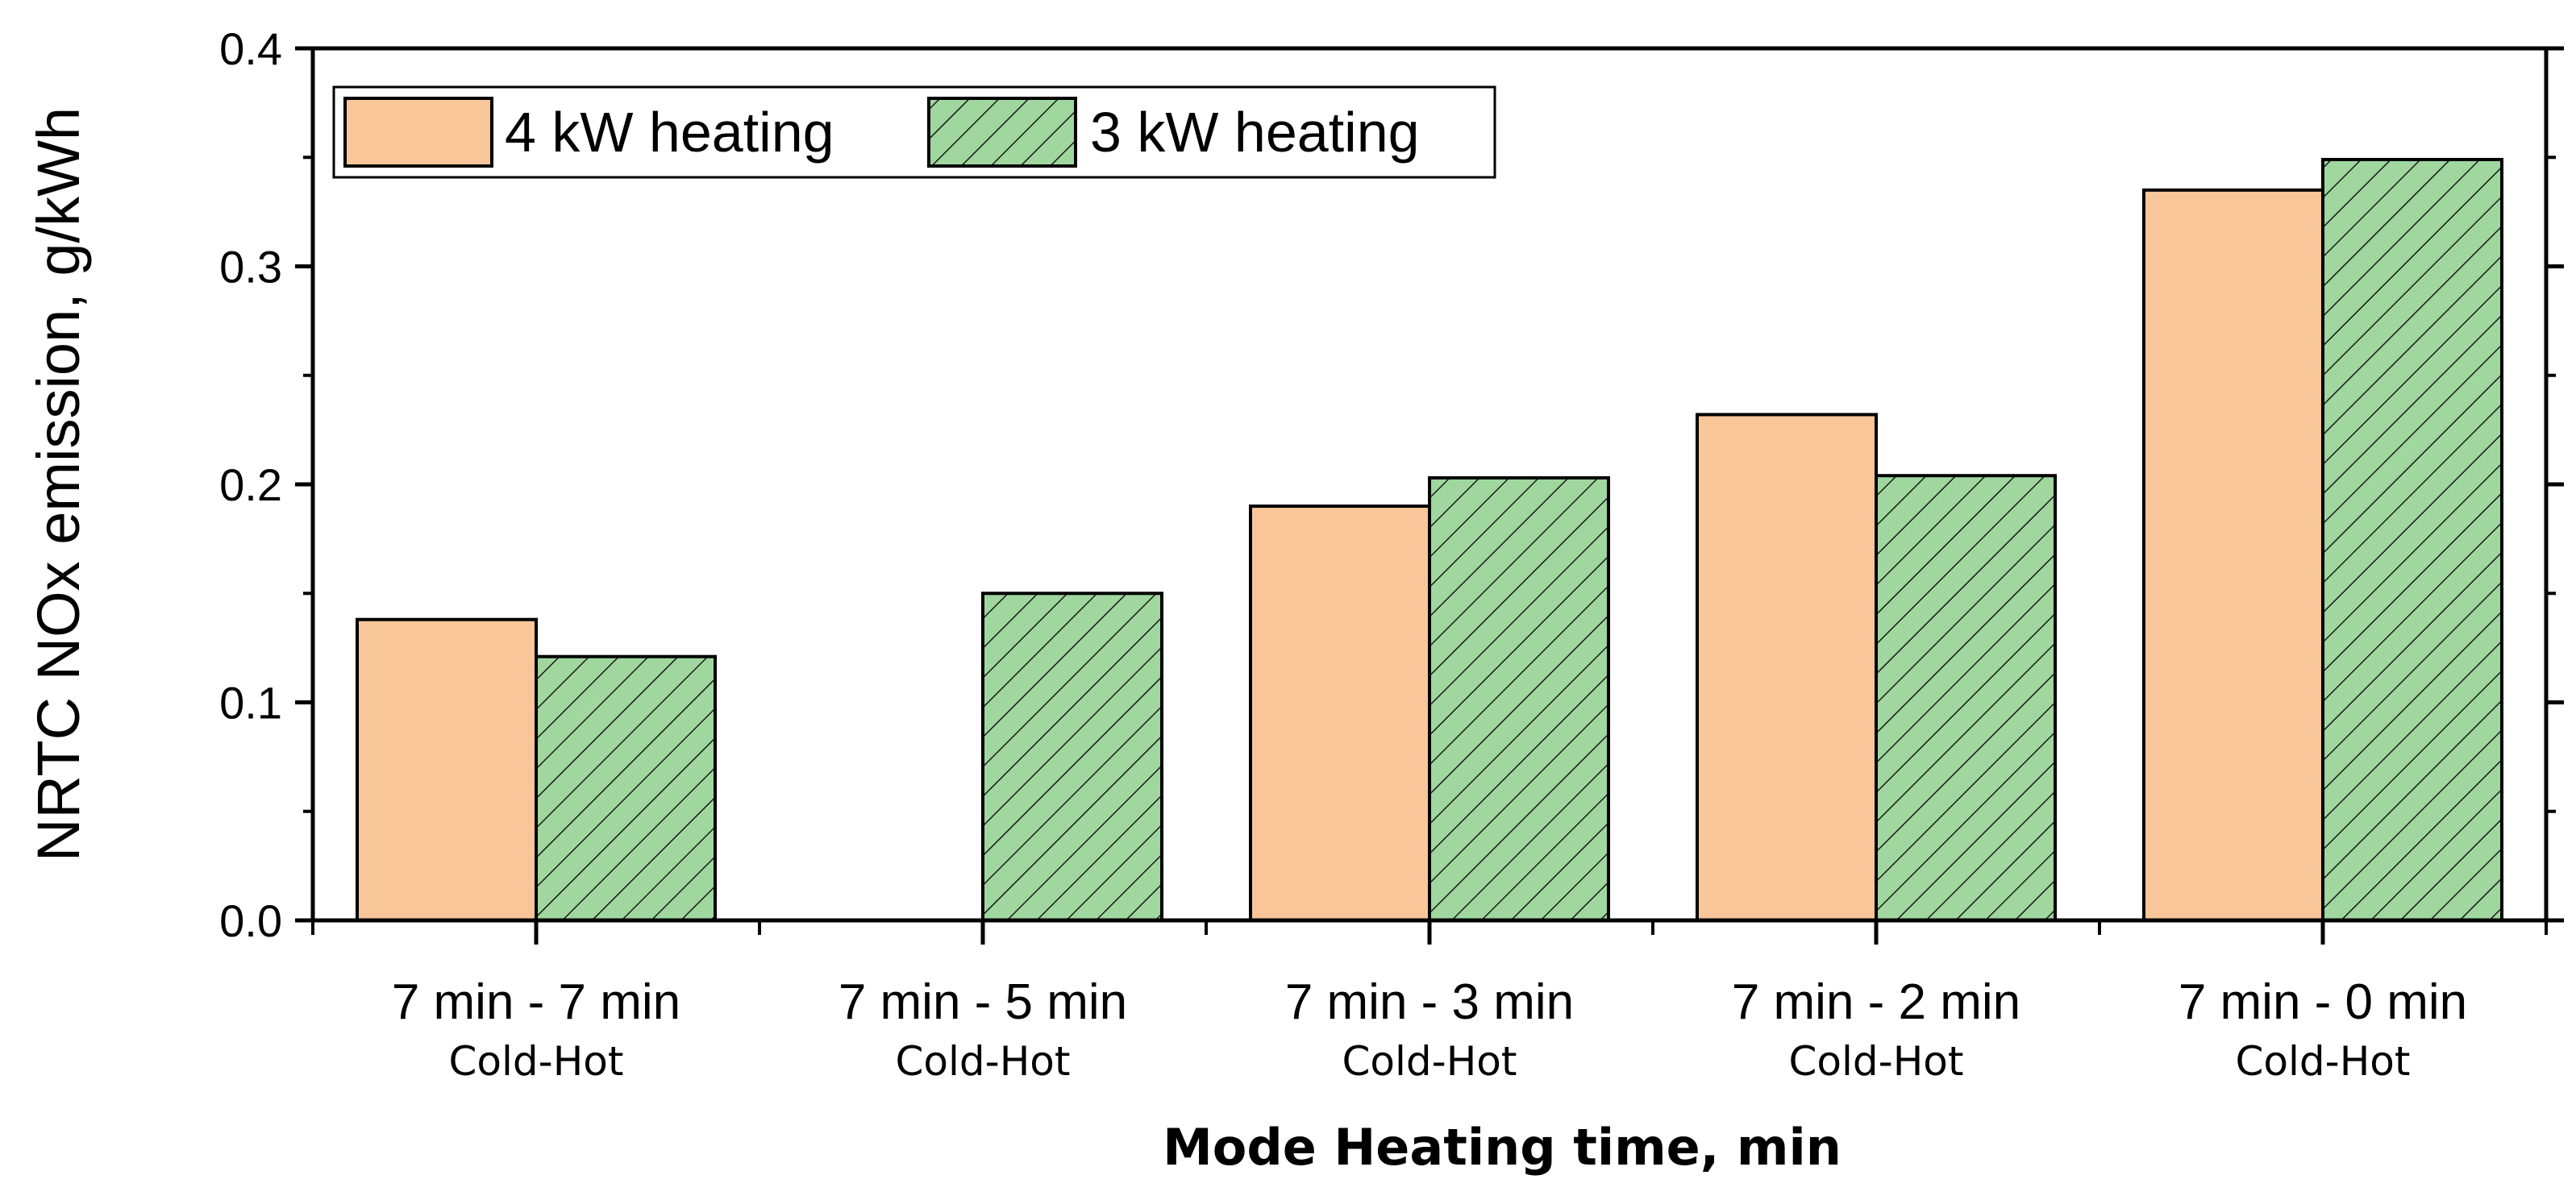 This screenshot has height=1196, width=2576. I want to click on legend-swatch-3kw, so click(1002, 132).